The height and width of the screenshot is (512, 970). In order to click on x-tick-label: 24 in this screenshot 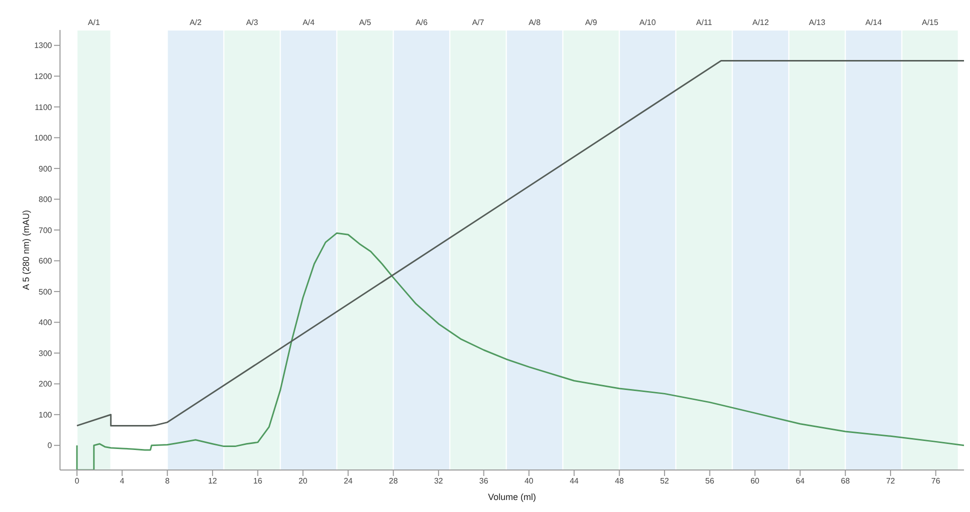, I will do `click(349, 481)`.